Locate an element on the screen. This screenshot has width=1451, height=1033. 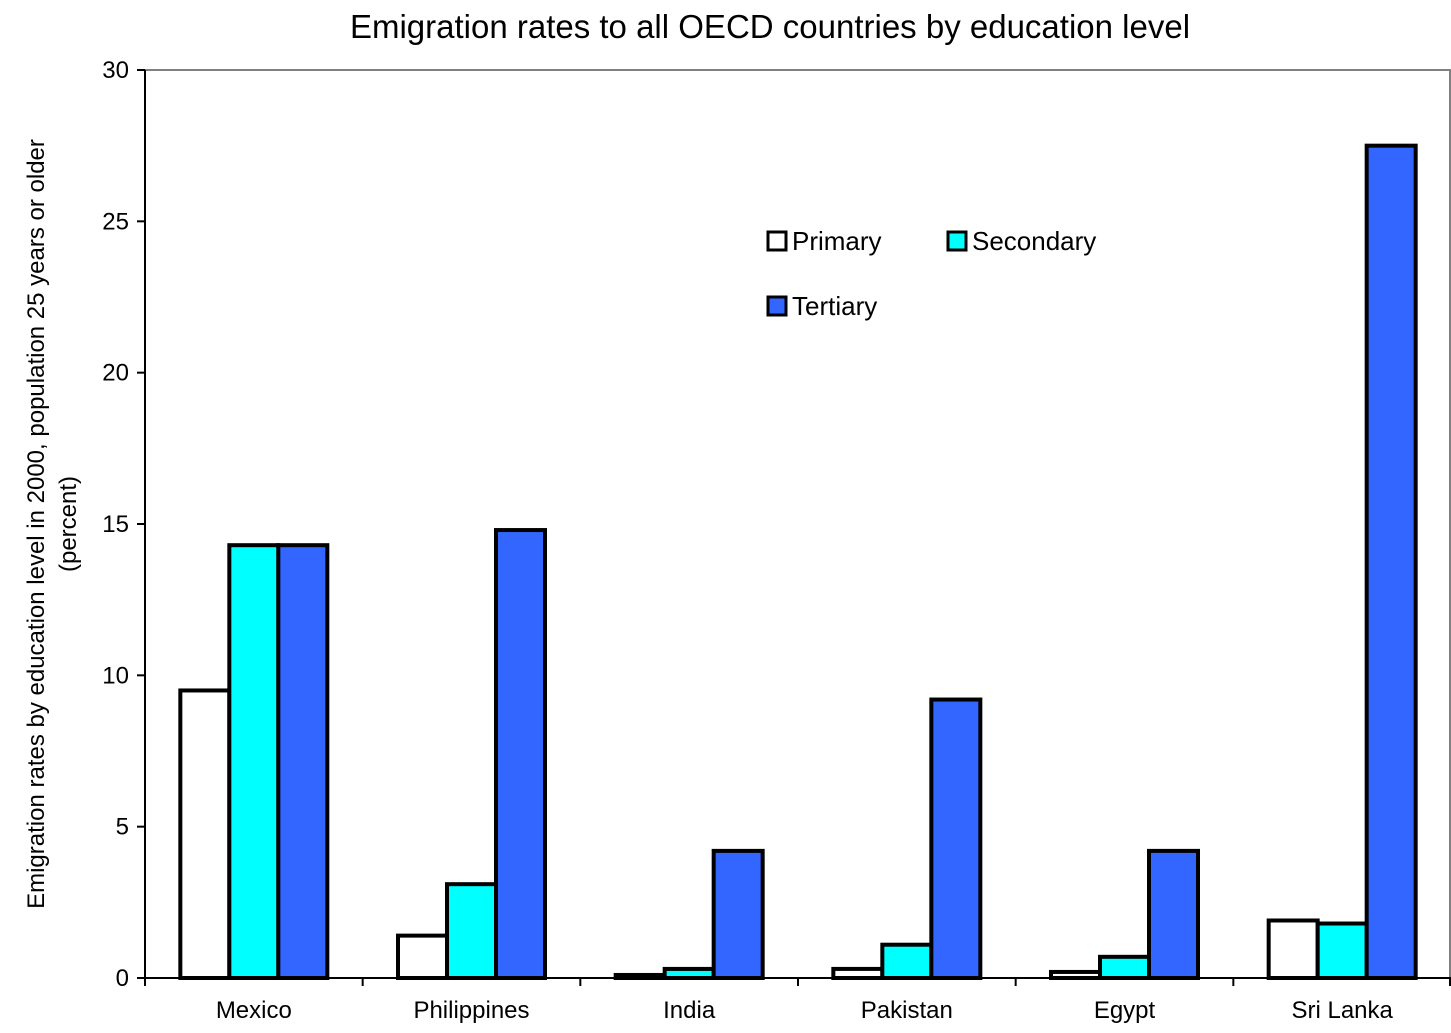
x-category-label: India is located at coordinates (689, 1010).